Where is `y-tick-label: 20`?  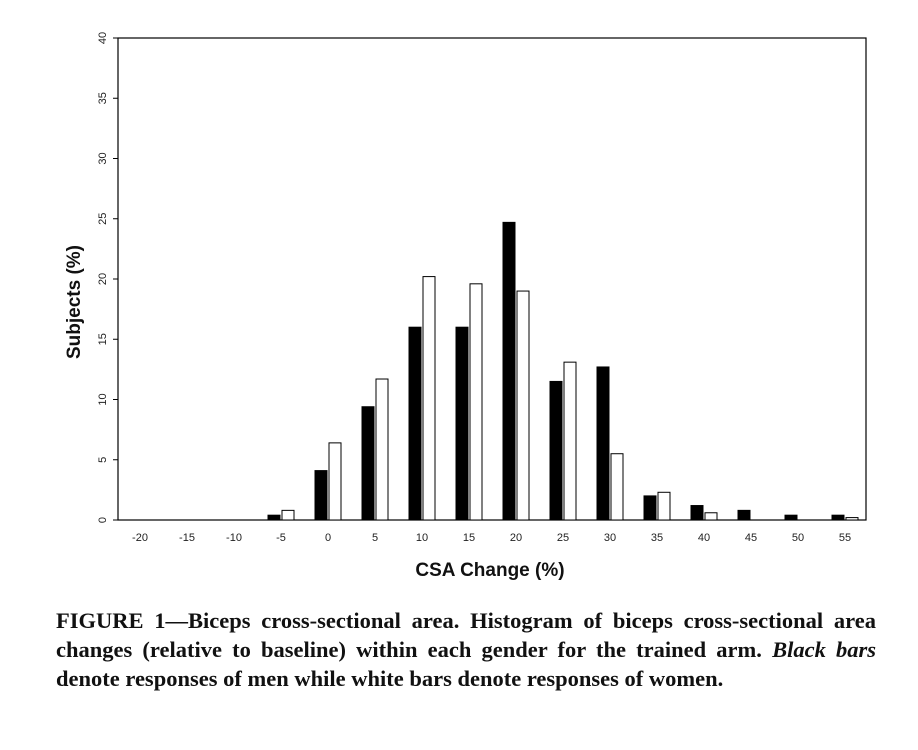 y-tick-label: 20 is located at coordinates (103, 279).